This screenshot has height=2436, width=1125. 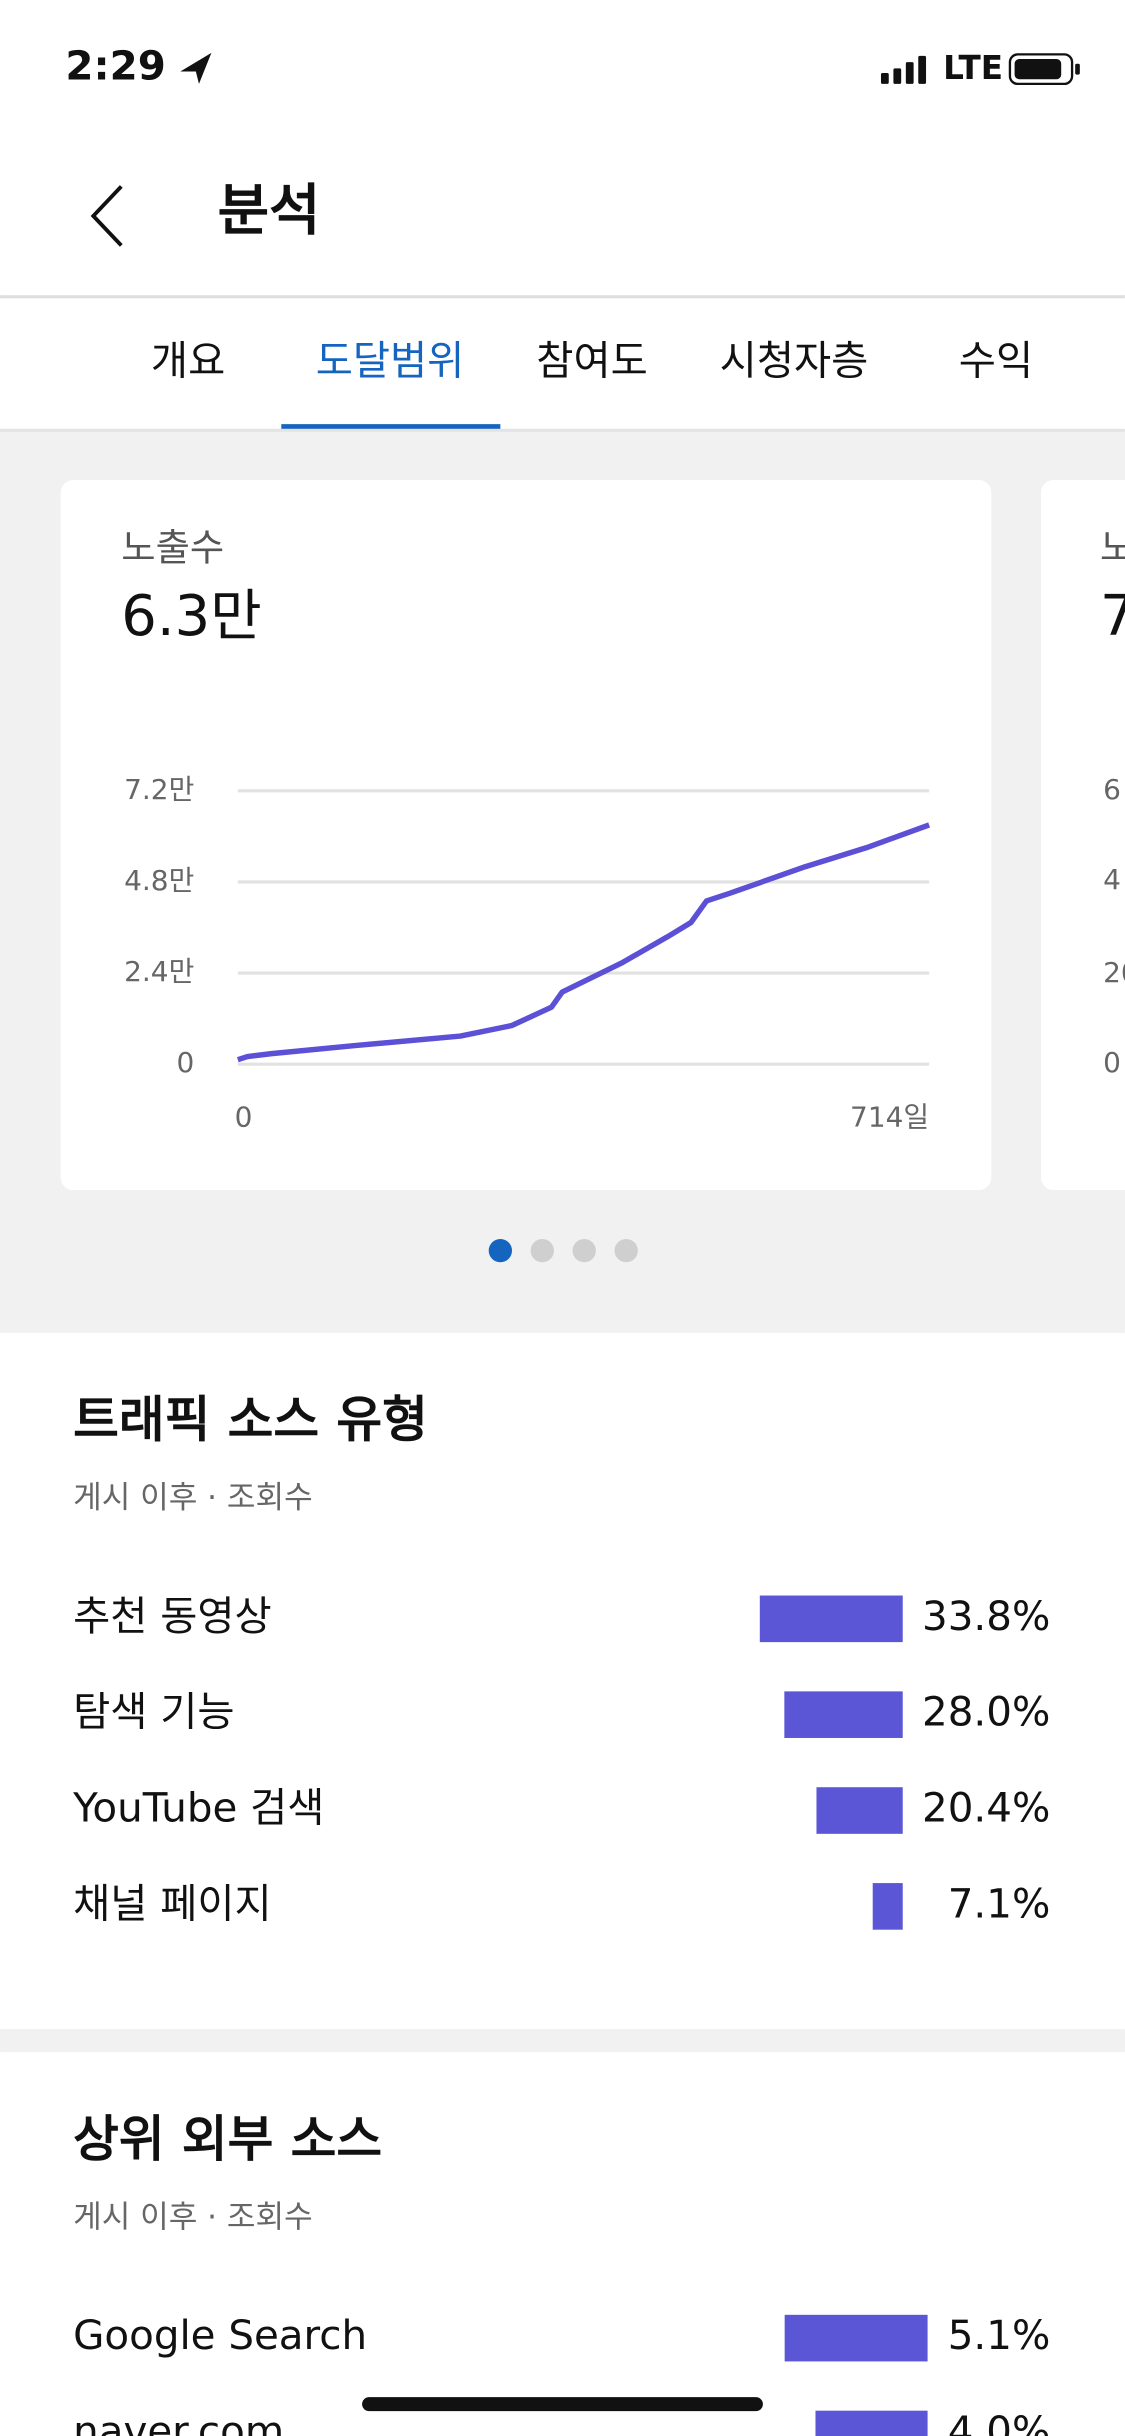 What do you see at coordinates (159, 789) in the screenshot?
I see `y-tick-label: 7.2만` at bounding box center [159, 789].